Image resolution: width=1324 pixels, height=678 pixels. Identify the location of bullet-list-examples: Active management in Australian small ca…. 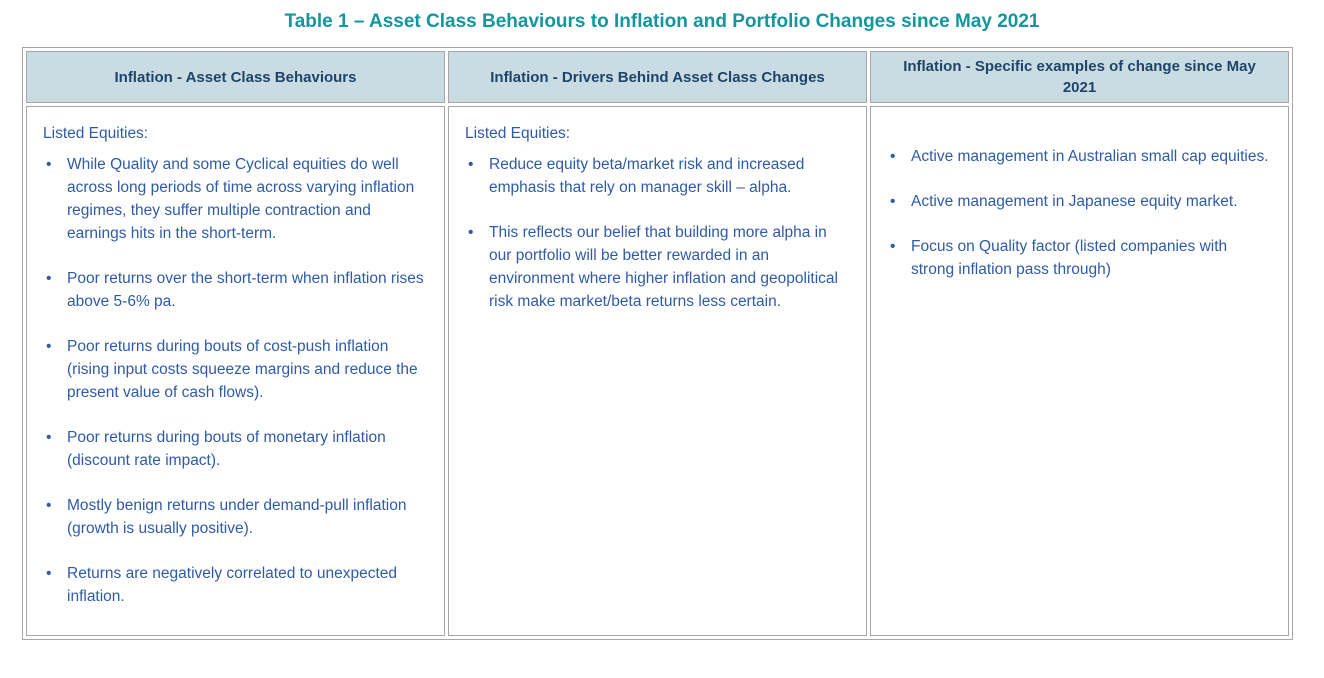
(1080, 213).